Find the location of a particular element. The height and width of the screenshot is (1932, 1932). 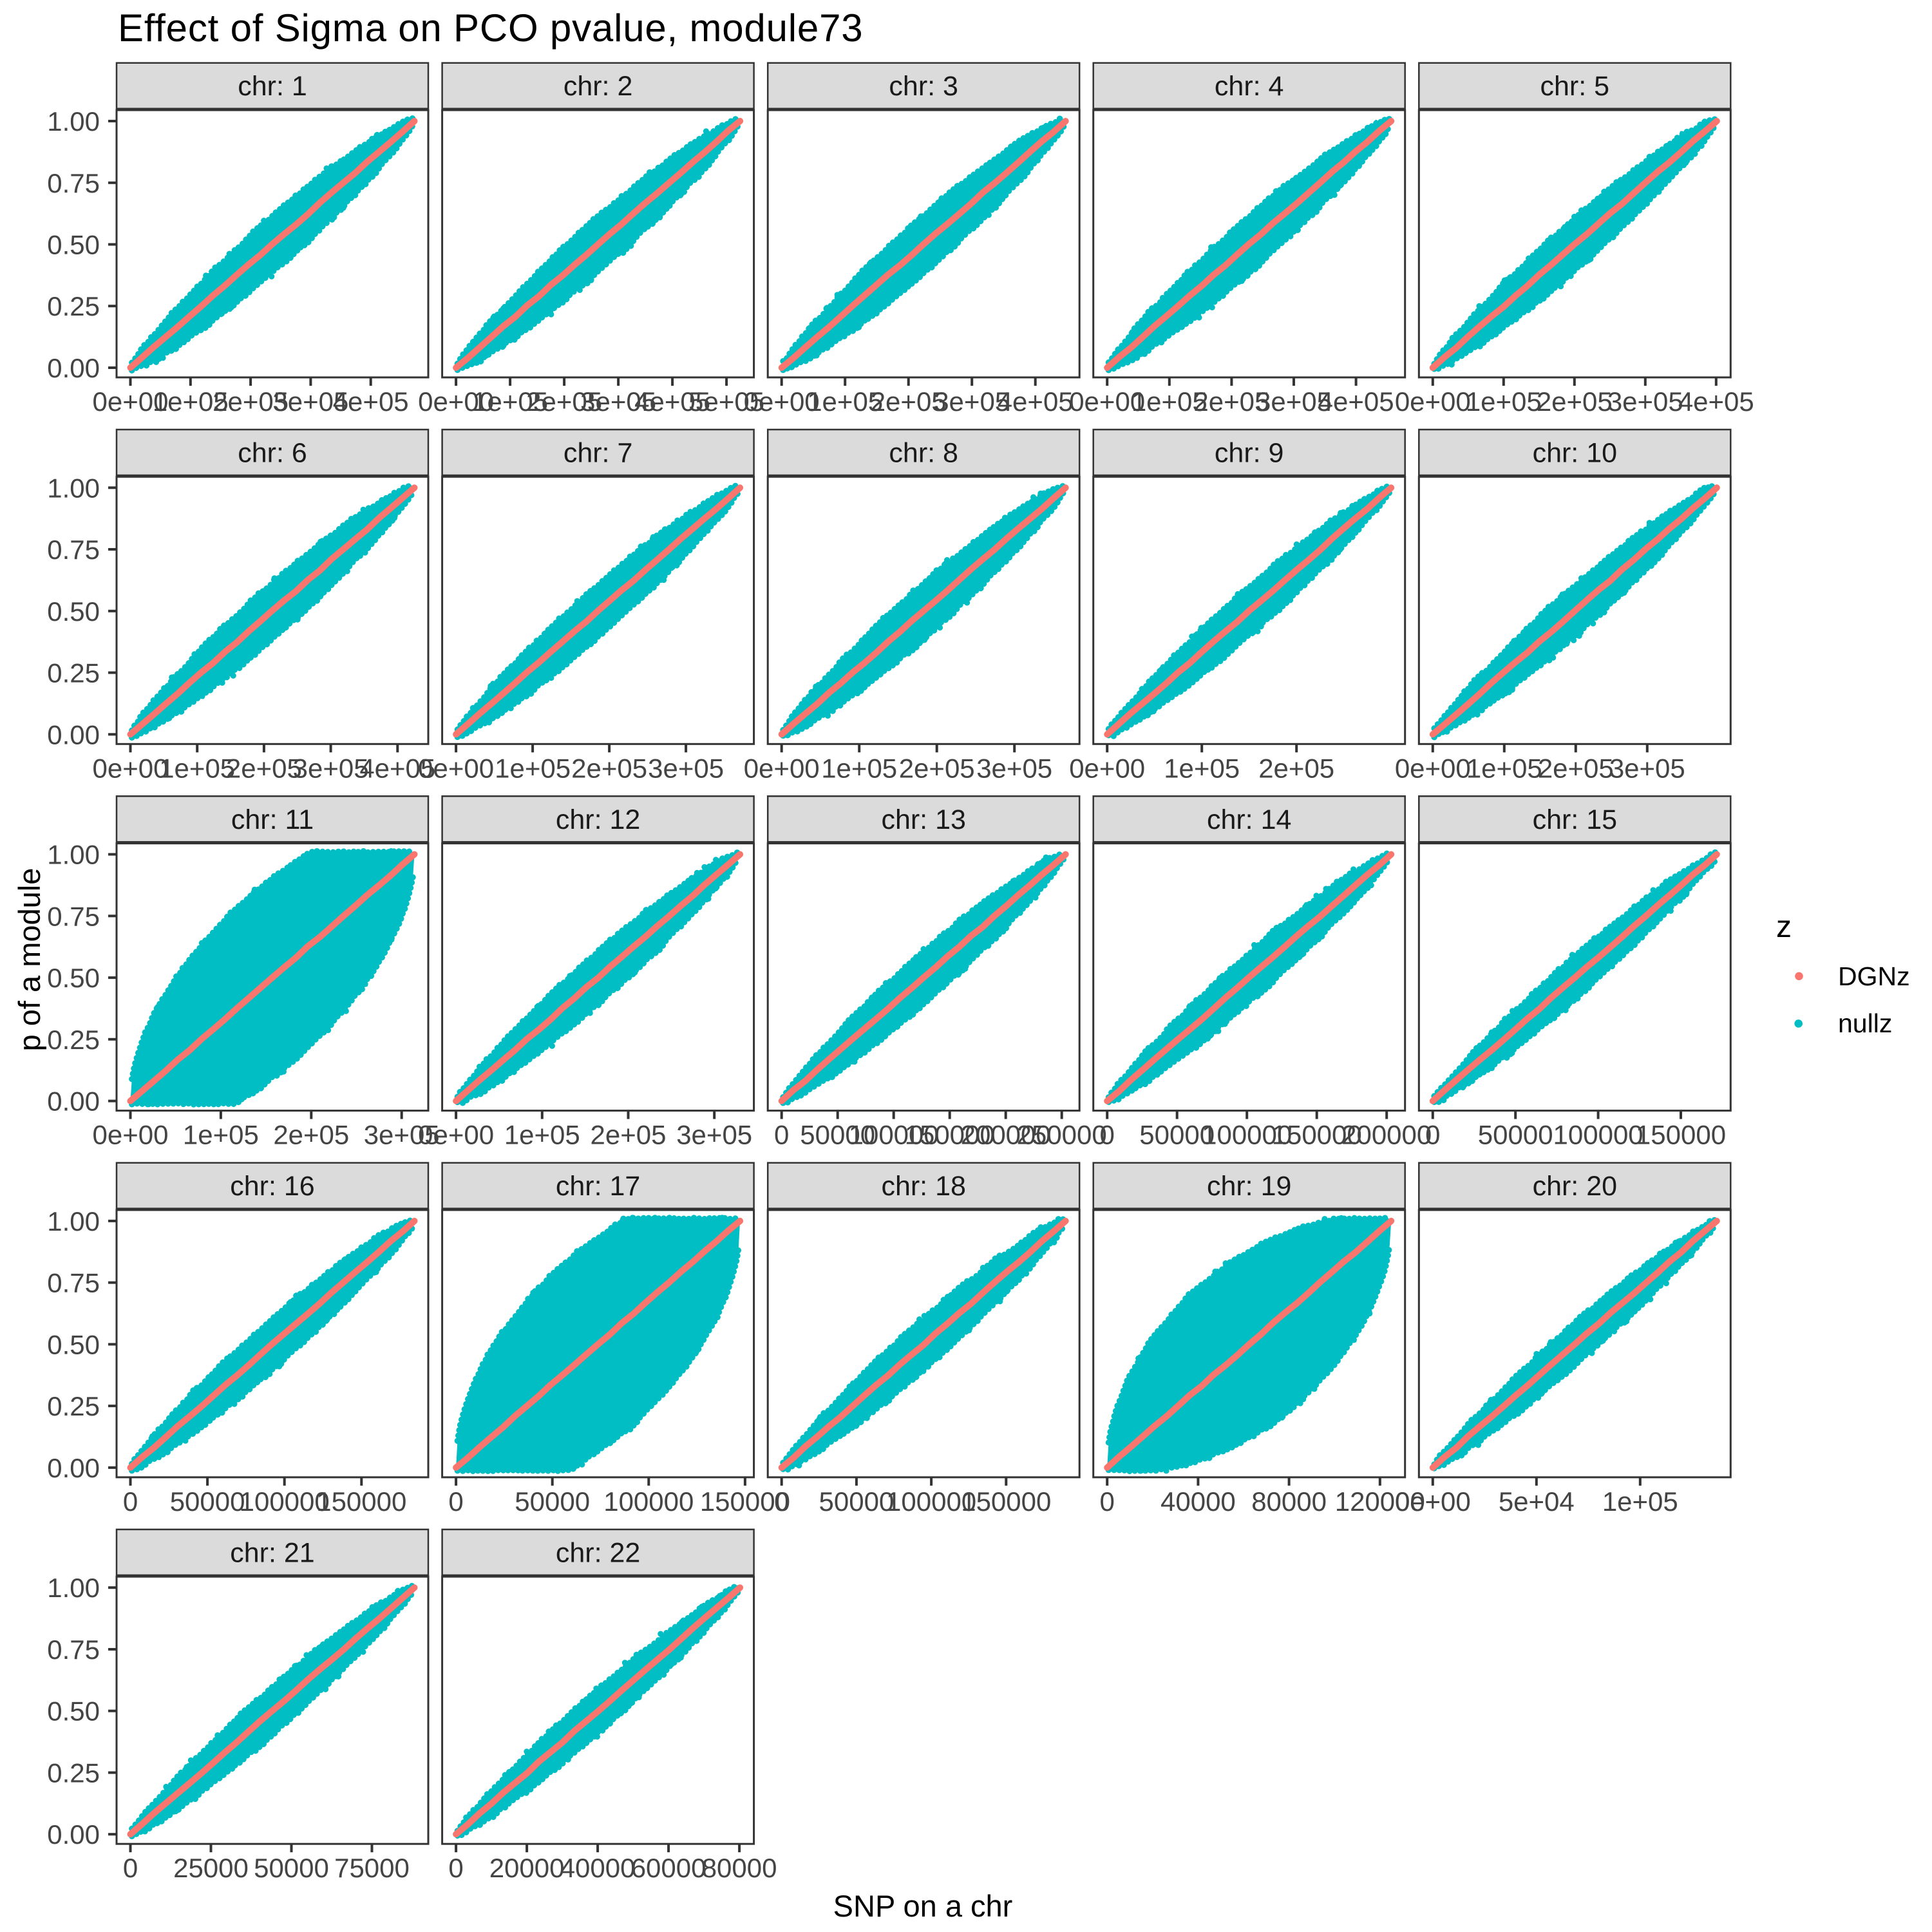

svg-text: chr: 16 is located at coordinates (272, 1187).